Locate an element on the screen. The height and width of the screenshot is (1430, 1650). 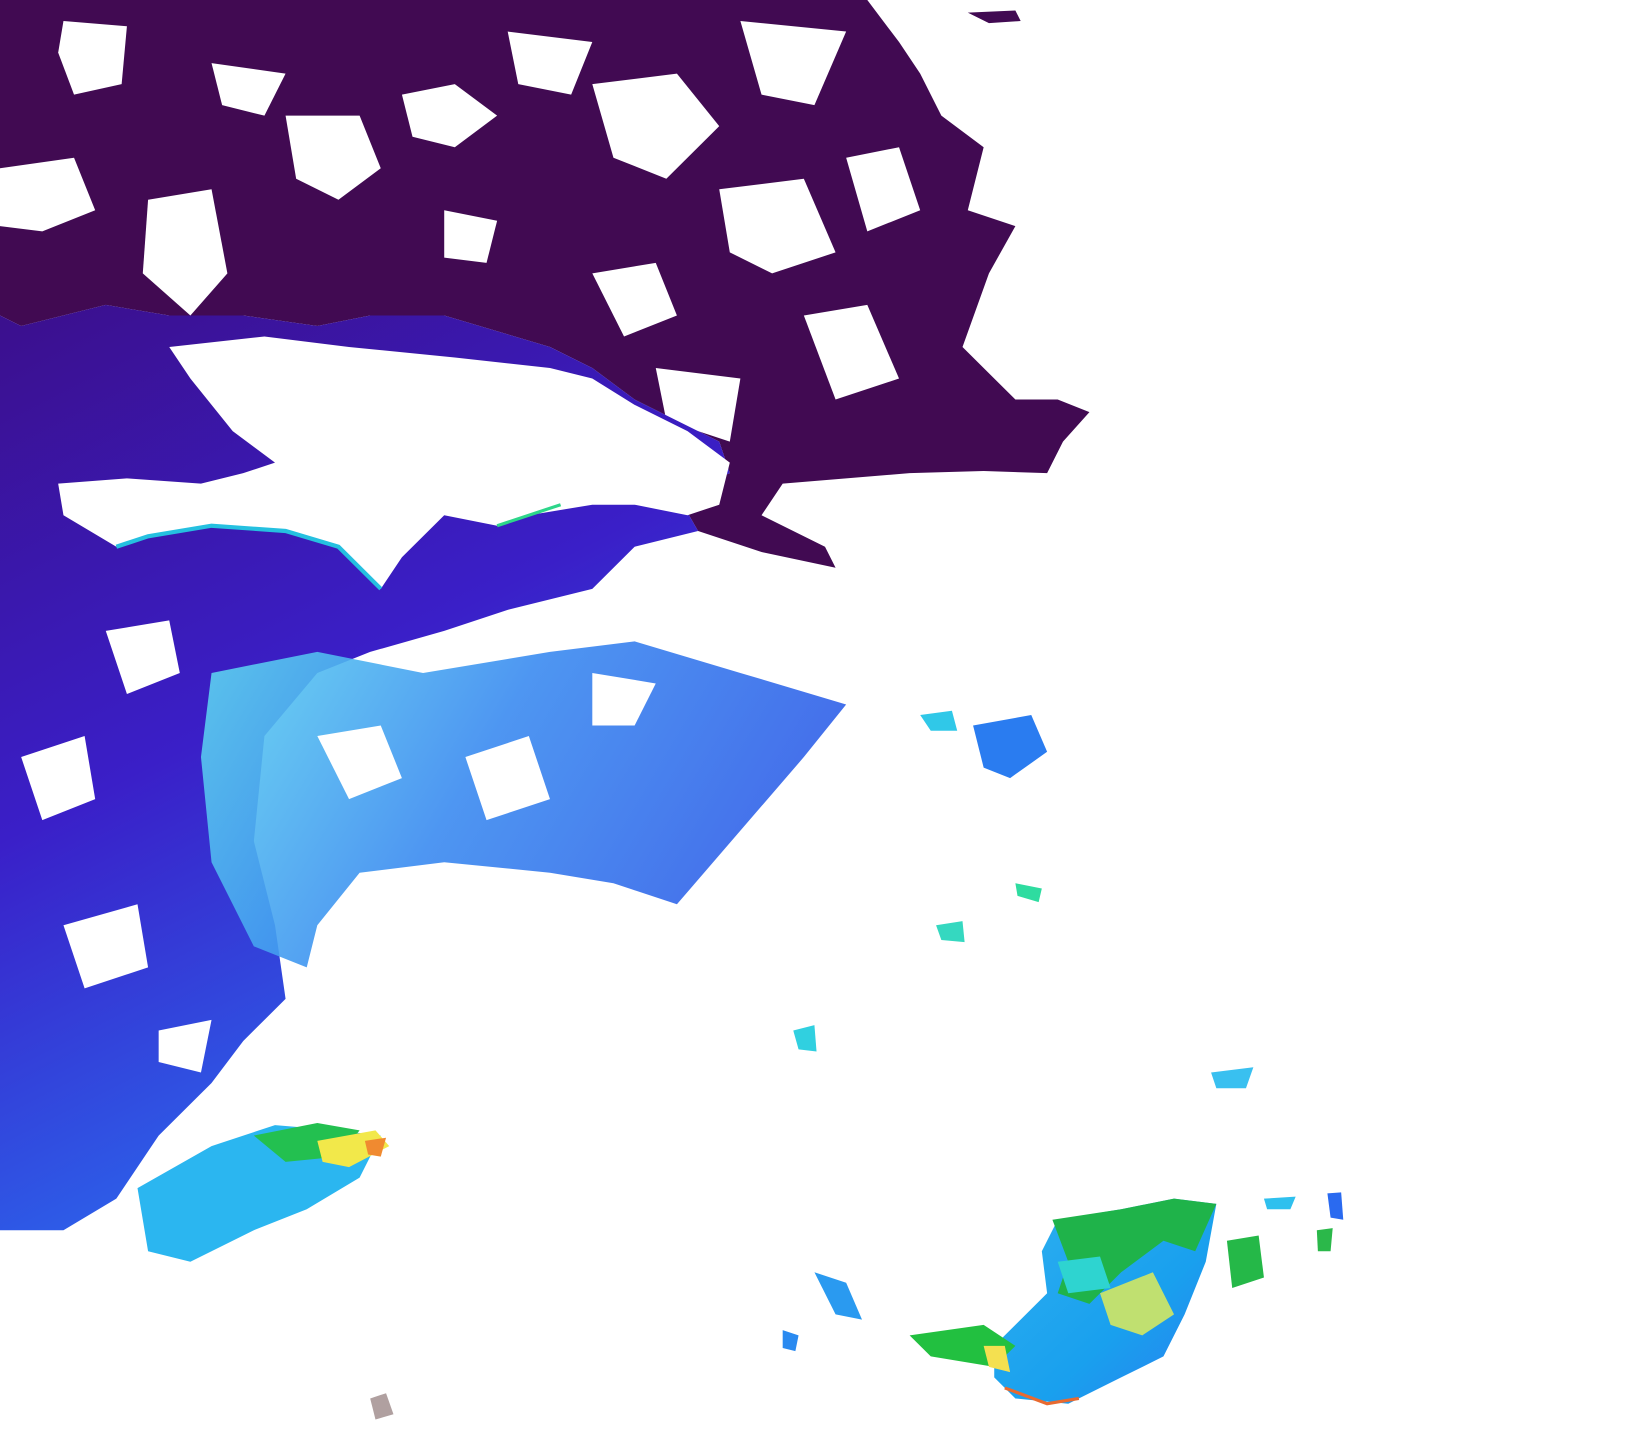
cyan-patches is located at coordinates (1018, 1031).